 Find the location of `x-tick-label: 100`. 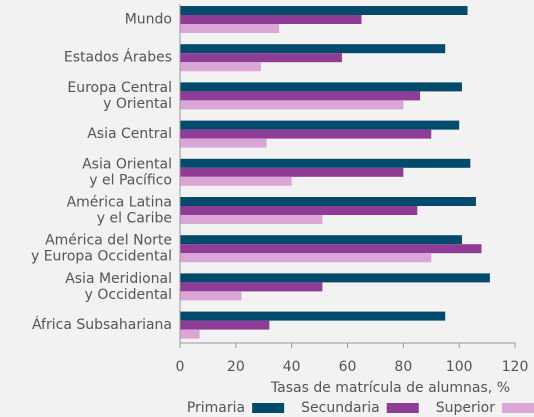

x-tick-label: 100 is located at coordinates (459, 367).